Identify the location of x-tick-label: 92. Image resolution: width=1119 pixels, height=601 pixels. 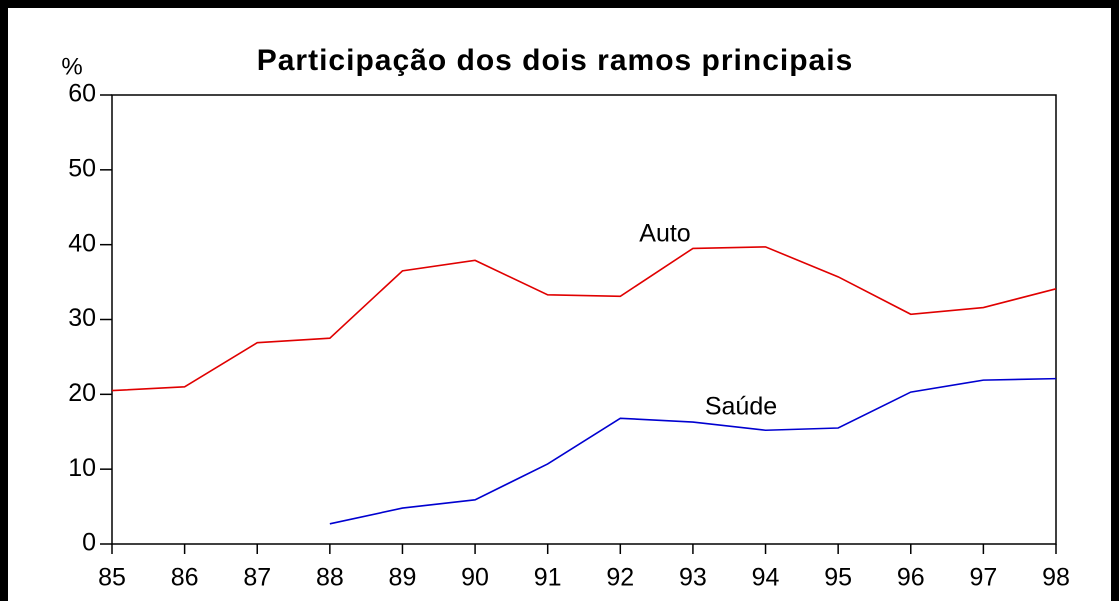
(620, 578).